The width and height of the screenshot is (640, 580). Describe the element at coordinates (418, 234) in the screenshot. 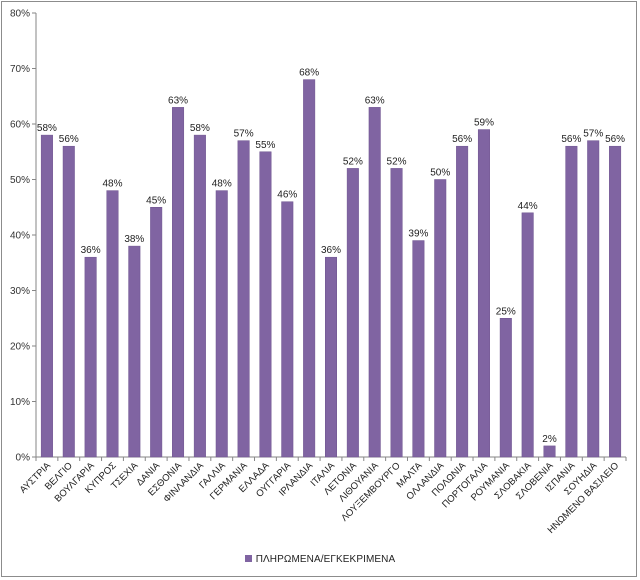

I see `data-label: 39%` at that location.